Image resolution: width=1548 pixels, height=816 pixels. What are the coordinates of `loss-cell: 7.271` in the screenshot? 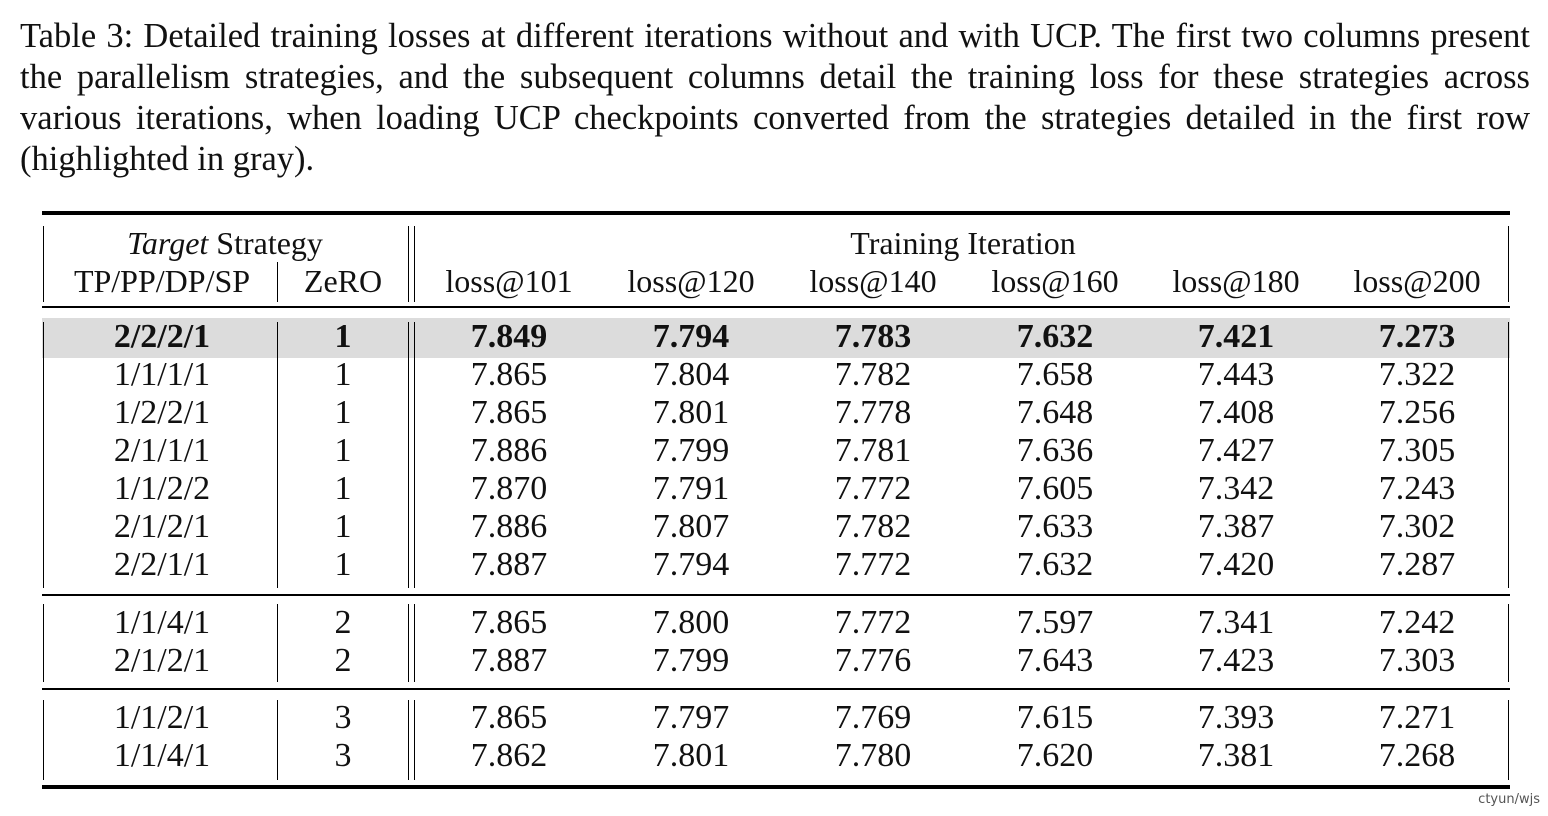 It's located at (1417, 717).